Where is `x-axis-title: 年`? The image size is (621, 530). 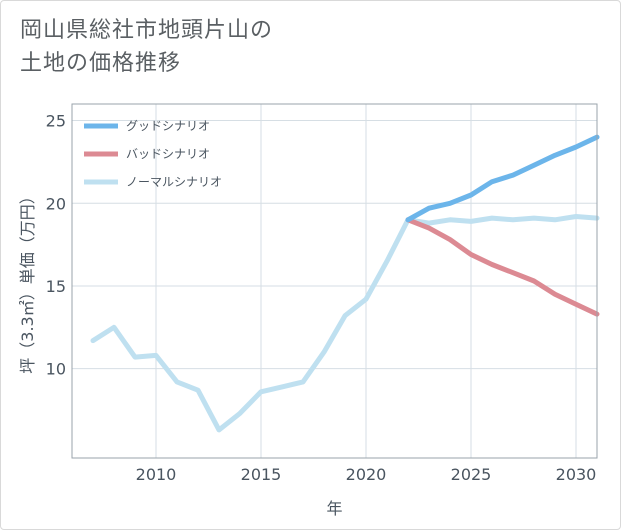
x-axis-title: 年 is located at coordinates (334, 508).